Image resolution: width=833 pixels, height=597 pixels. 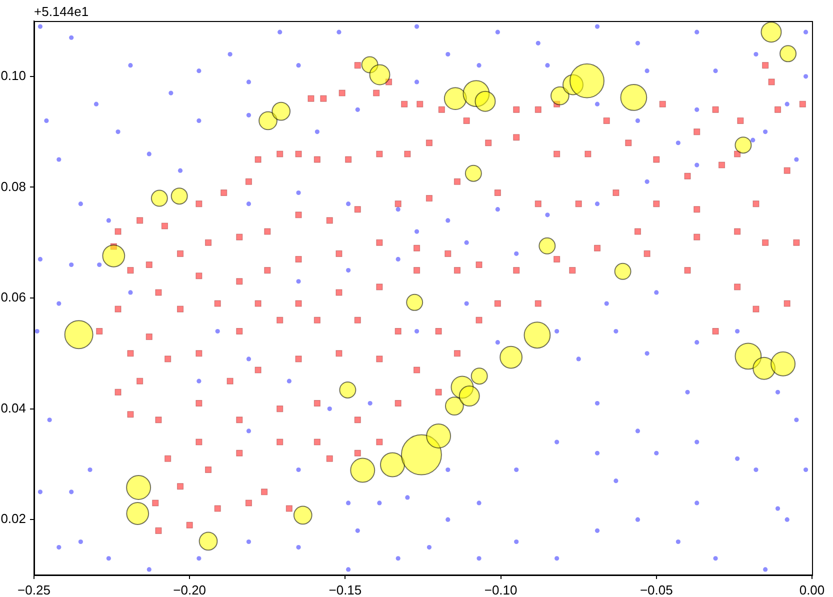 I want to click on x-tick-label: −0.20, so click(x=189, y=589).